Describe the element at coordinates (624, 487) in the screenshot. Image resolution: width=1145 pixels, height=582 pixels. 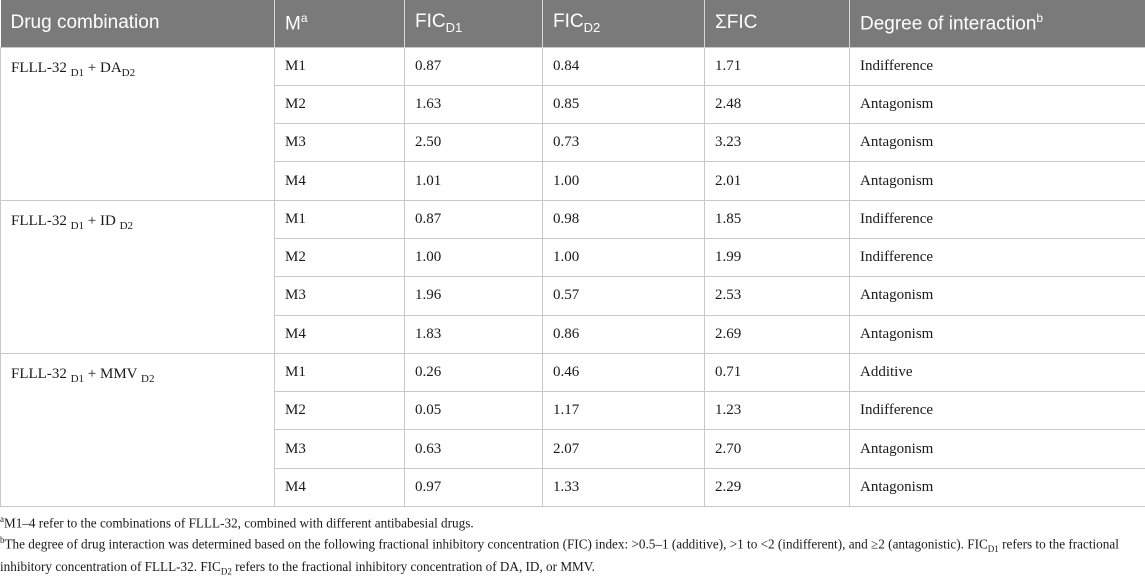
I see `cell-fic-d2: 1.33` at that location.